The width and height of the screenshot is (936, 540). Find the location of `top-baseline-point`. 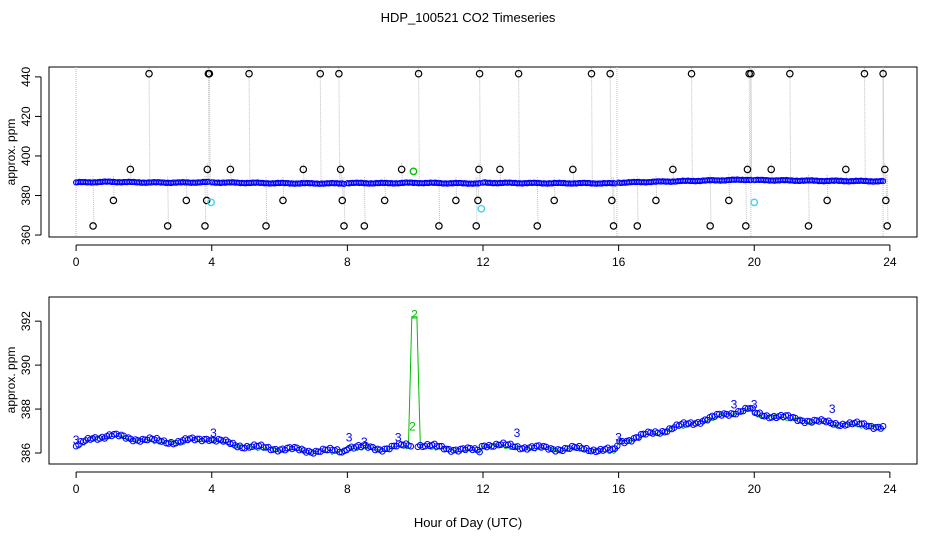

top-baseline-point is located at coordinates (883, 181).